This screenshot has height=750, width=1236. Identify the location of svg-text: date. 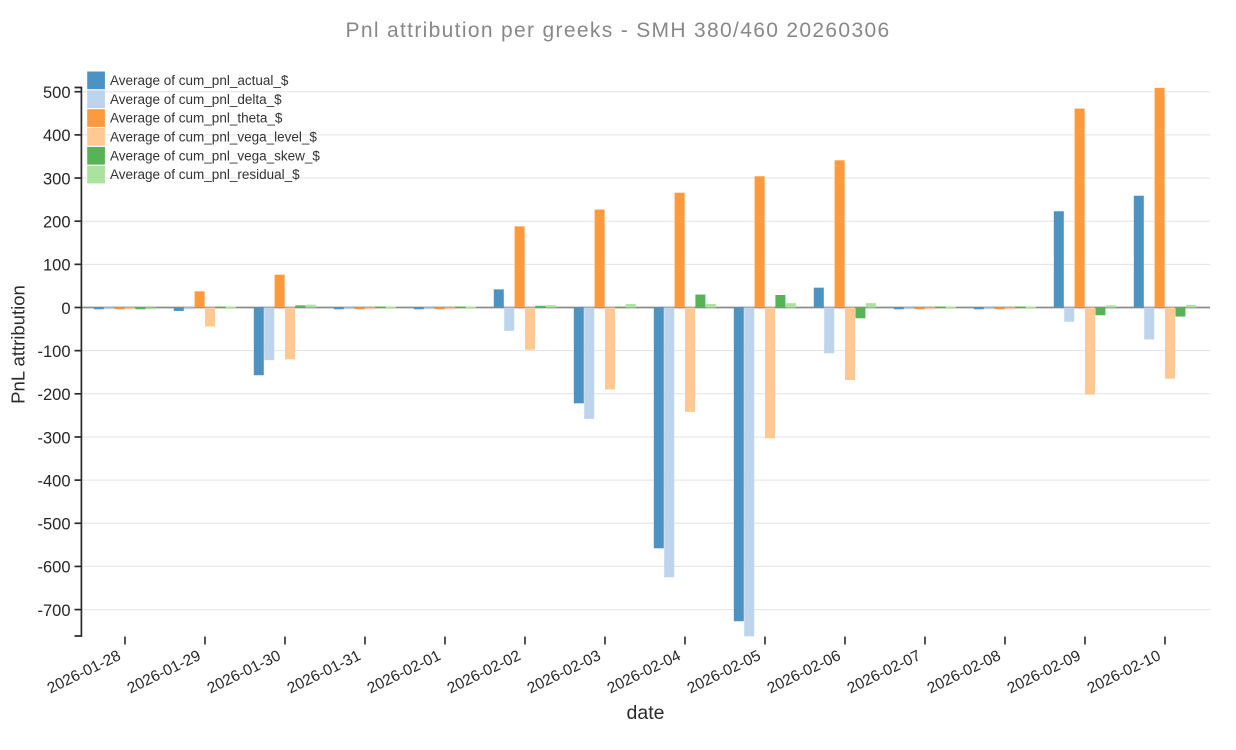
(646, 713).